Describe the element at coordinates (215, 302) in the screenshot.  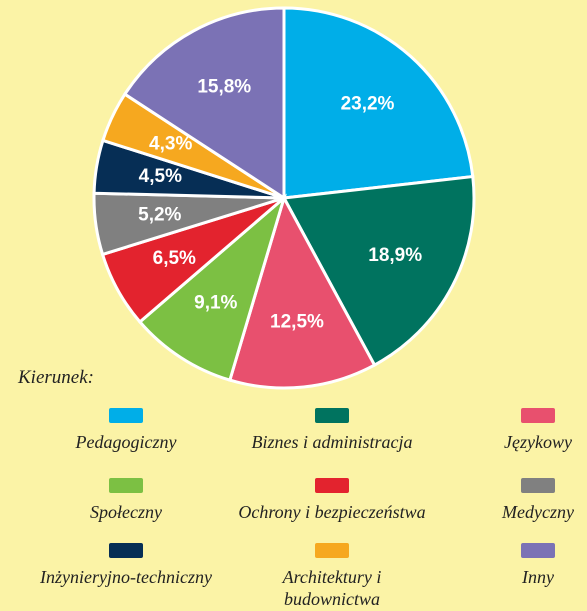
I see `slice-label: 9,1%` at that location.